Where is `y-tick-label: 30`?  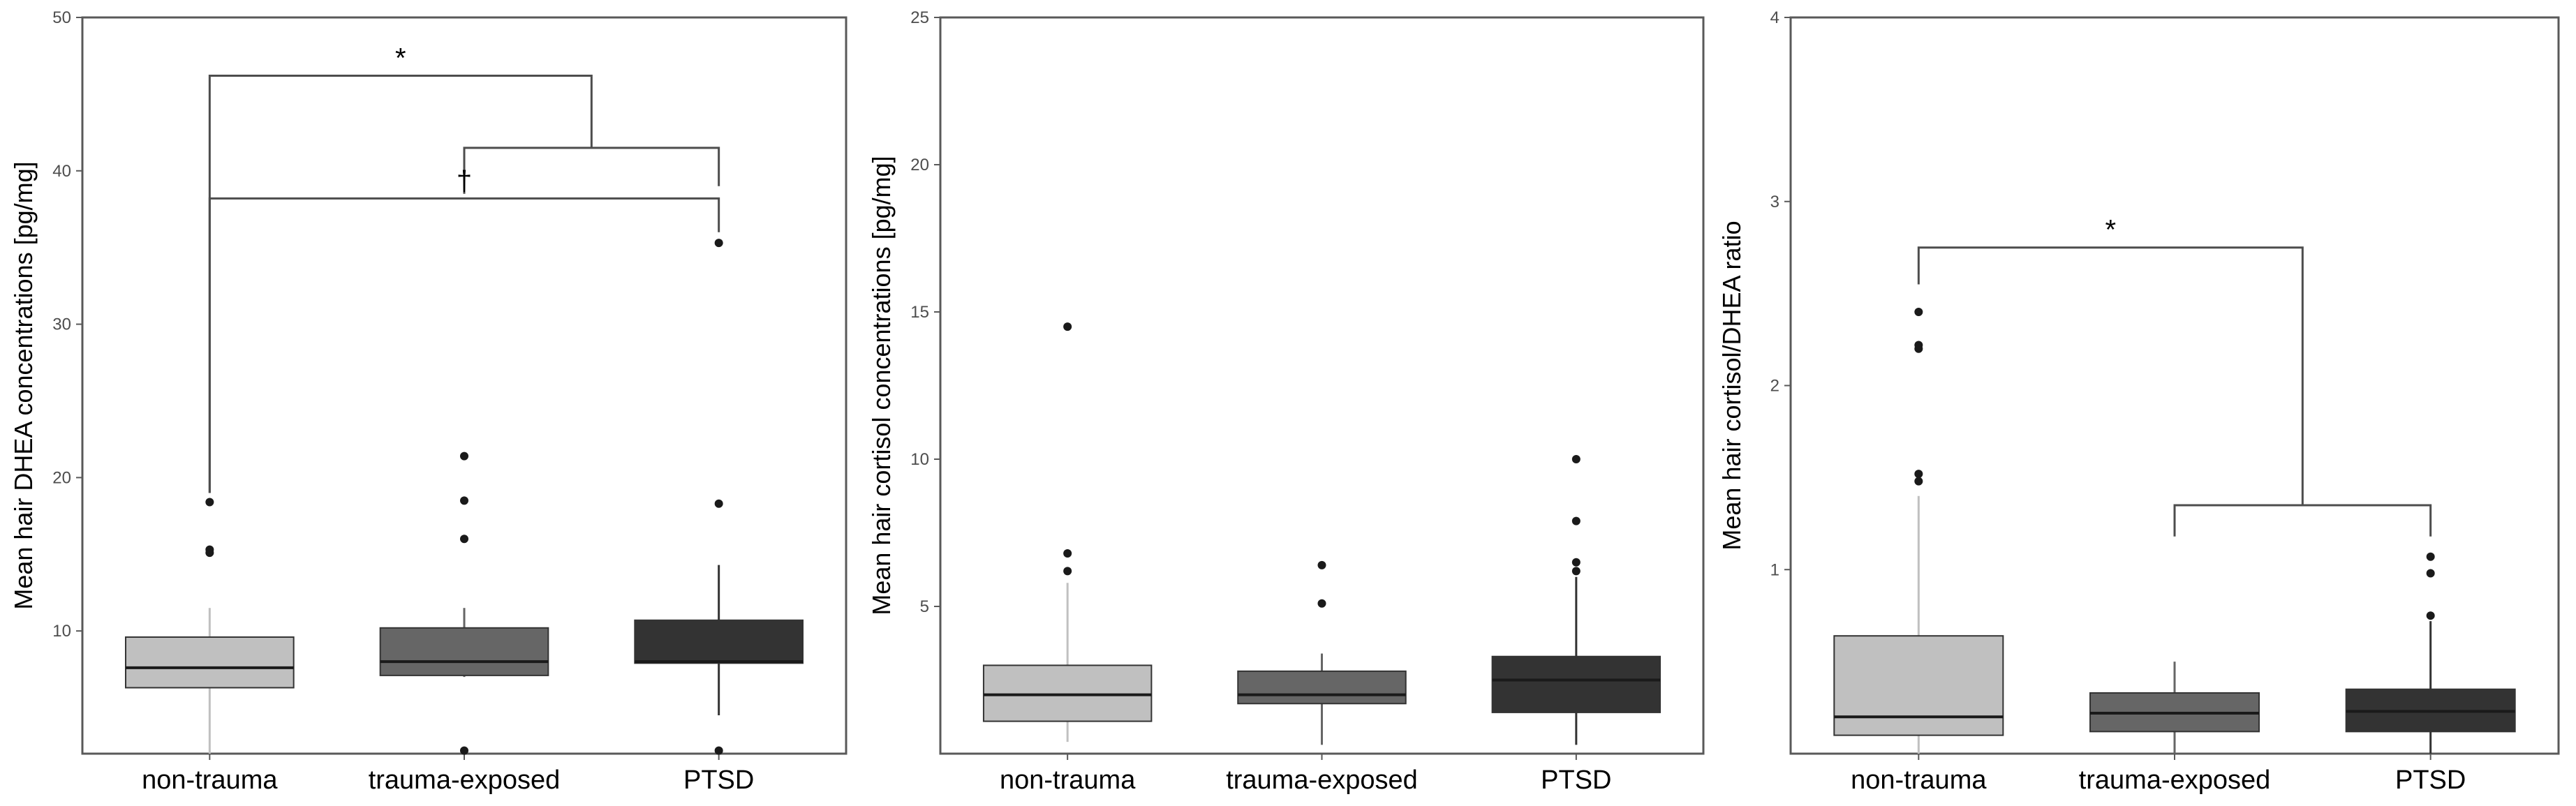 y-tick-label: 30 is located at coordinates (61, 324).